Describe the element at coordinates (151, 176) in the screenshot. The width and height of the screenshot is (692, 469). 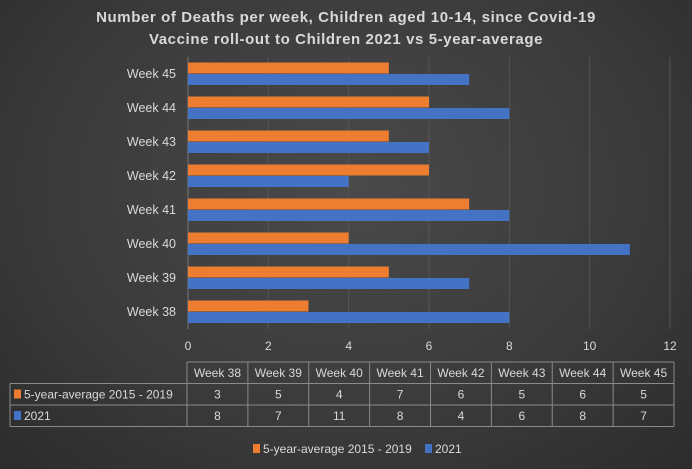
I see `y-tick-label: Week 42` at that location.